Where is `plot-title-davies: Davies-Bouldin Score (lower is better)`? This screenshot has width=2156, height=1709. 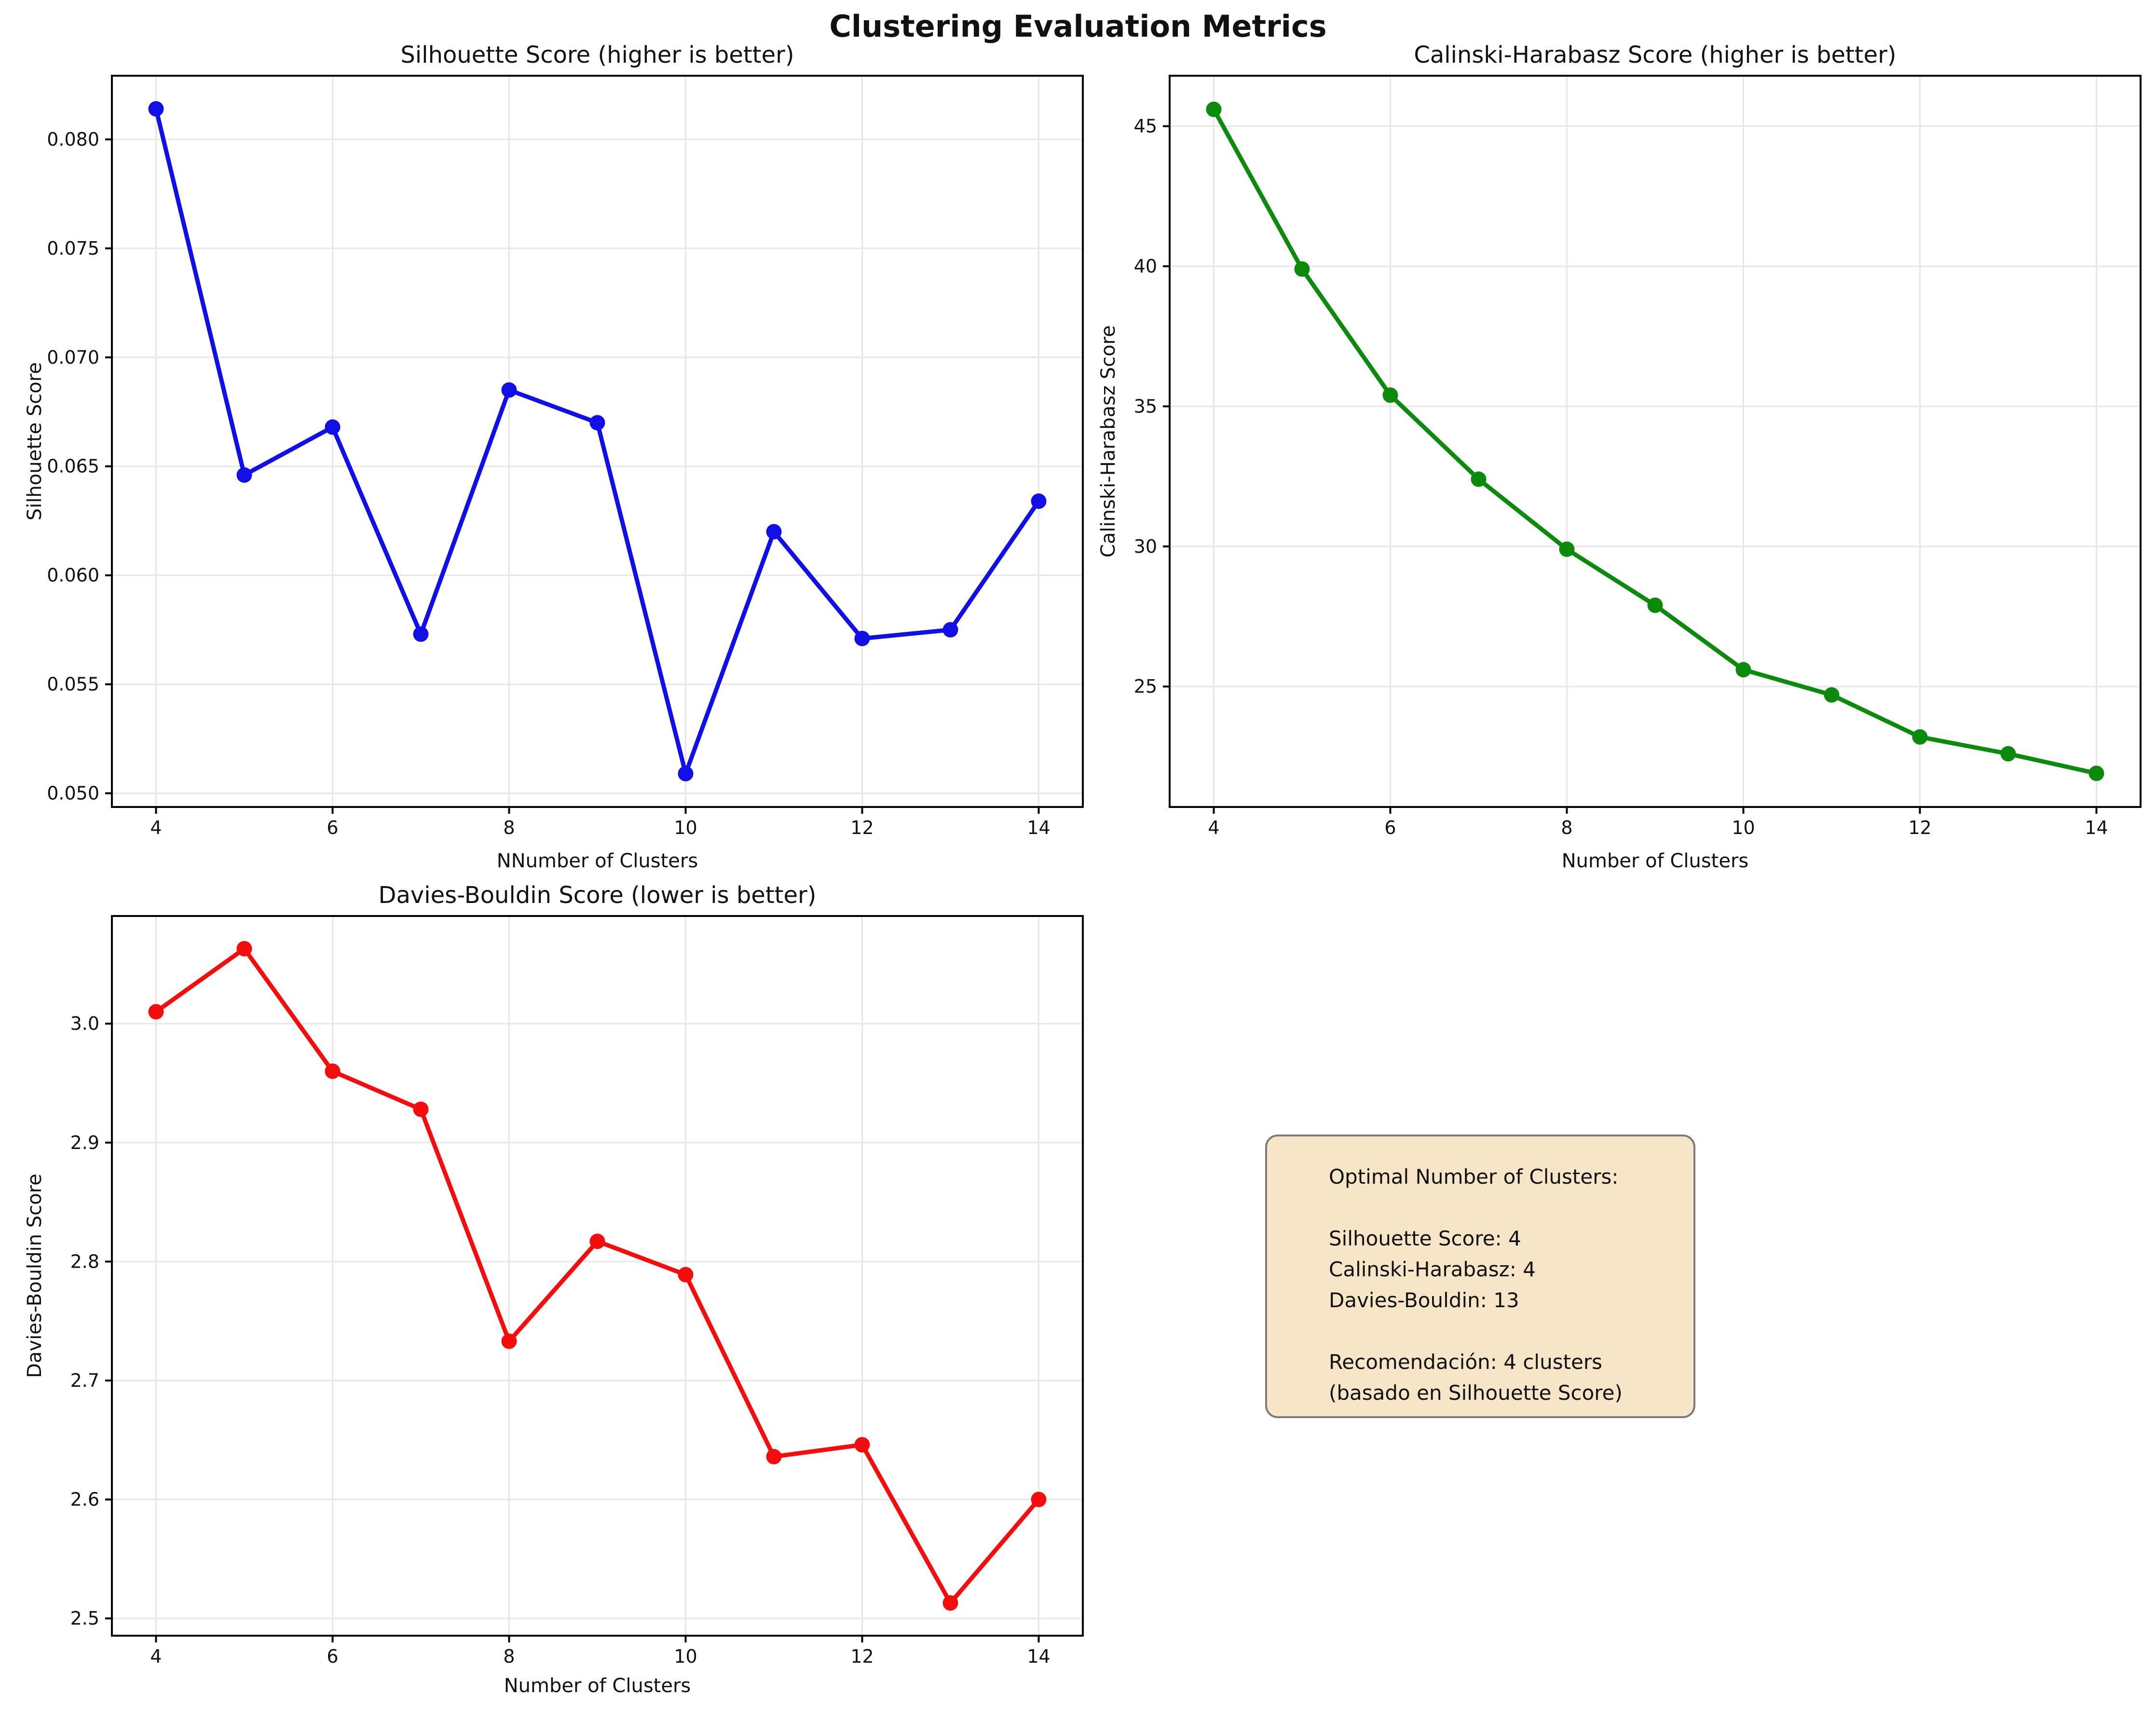
plot-title-davies: Davies-Bouldin Score (lower is better) is located at coordinates (597, 895).